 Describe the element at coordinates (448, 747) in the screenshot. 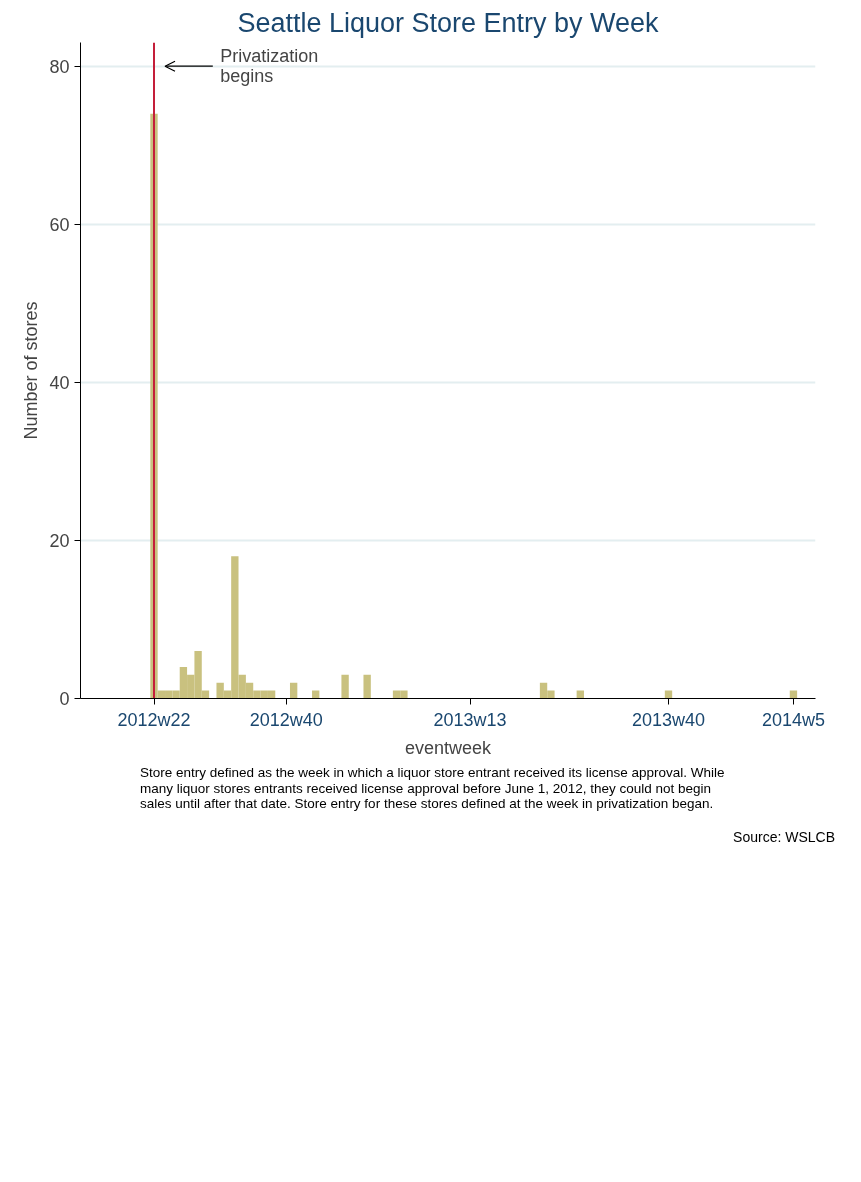

I see `x-axis-title: eventweek` at that location.